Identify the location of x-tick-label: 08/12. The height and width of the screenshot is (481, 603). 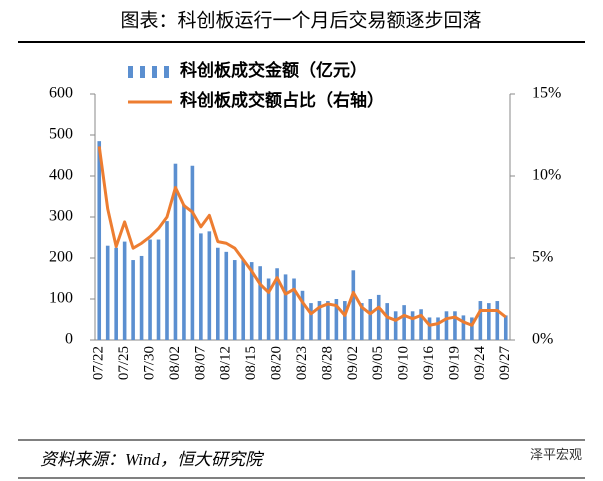
(226, 363).